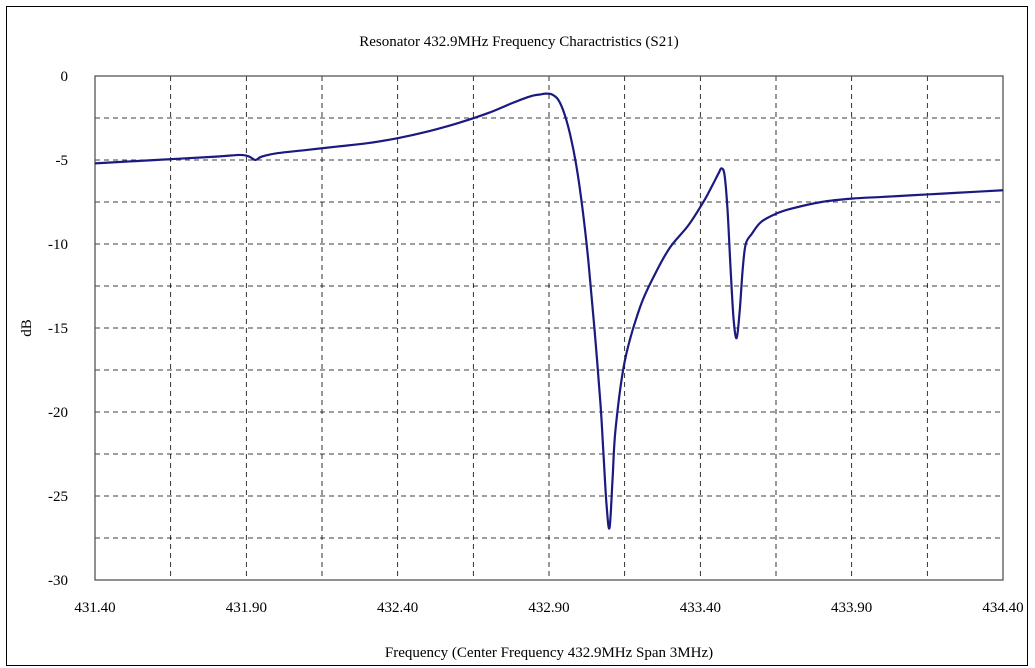  I want to click on x-tick-label: 433.40, so click(700, 608).